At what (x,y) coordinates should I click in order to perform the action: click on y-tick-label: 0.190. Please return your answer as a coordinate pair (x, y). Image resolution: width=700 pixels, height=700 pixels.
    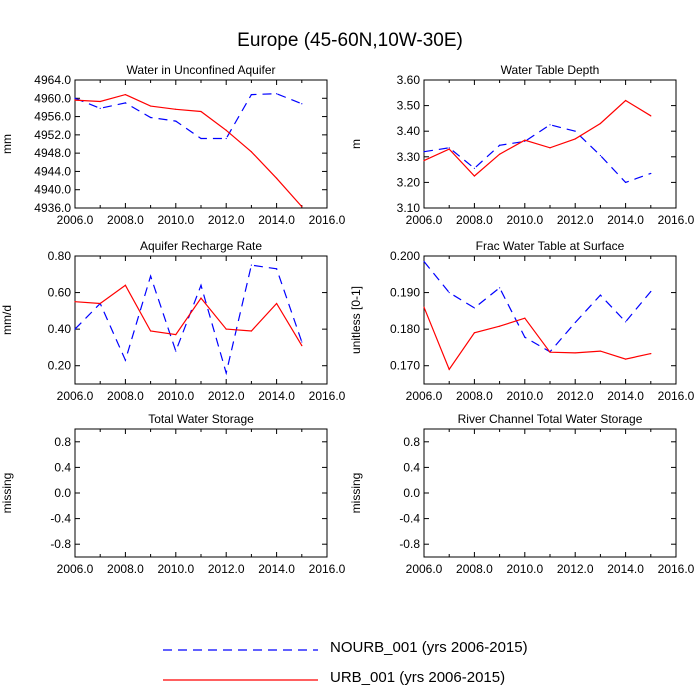
    Looking at the image, I should click on (405, 293).